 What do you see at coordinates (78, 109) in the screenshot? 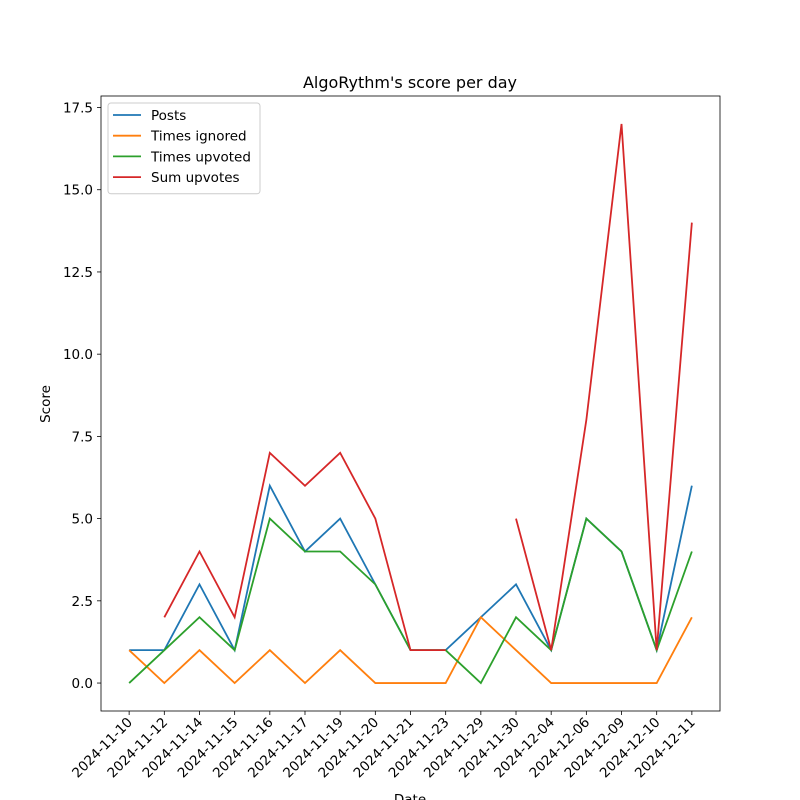
I see `y-tick-label: 17.5` at bounding box center [78, 109].